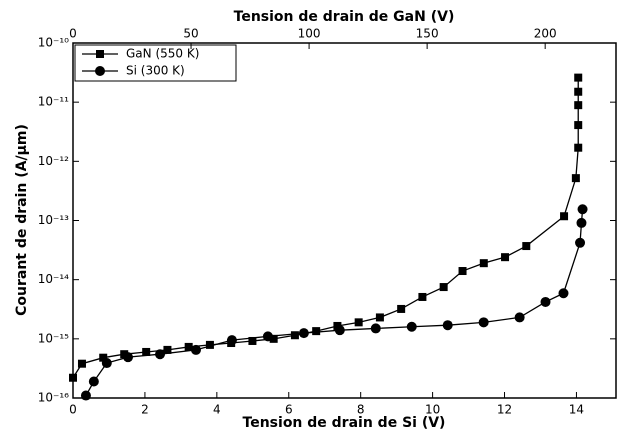  Describe the element at coordinates (361, 410) in the screenshot. I see `x-tick-label: 8` at that location.